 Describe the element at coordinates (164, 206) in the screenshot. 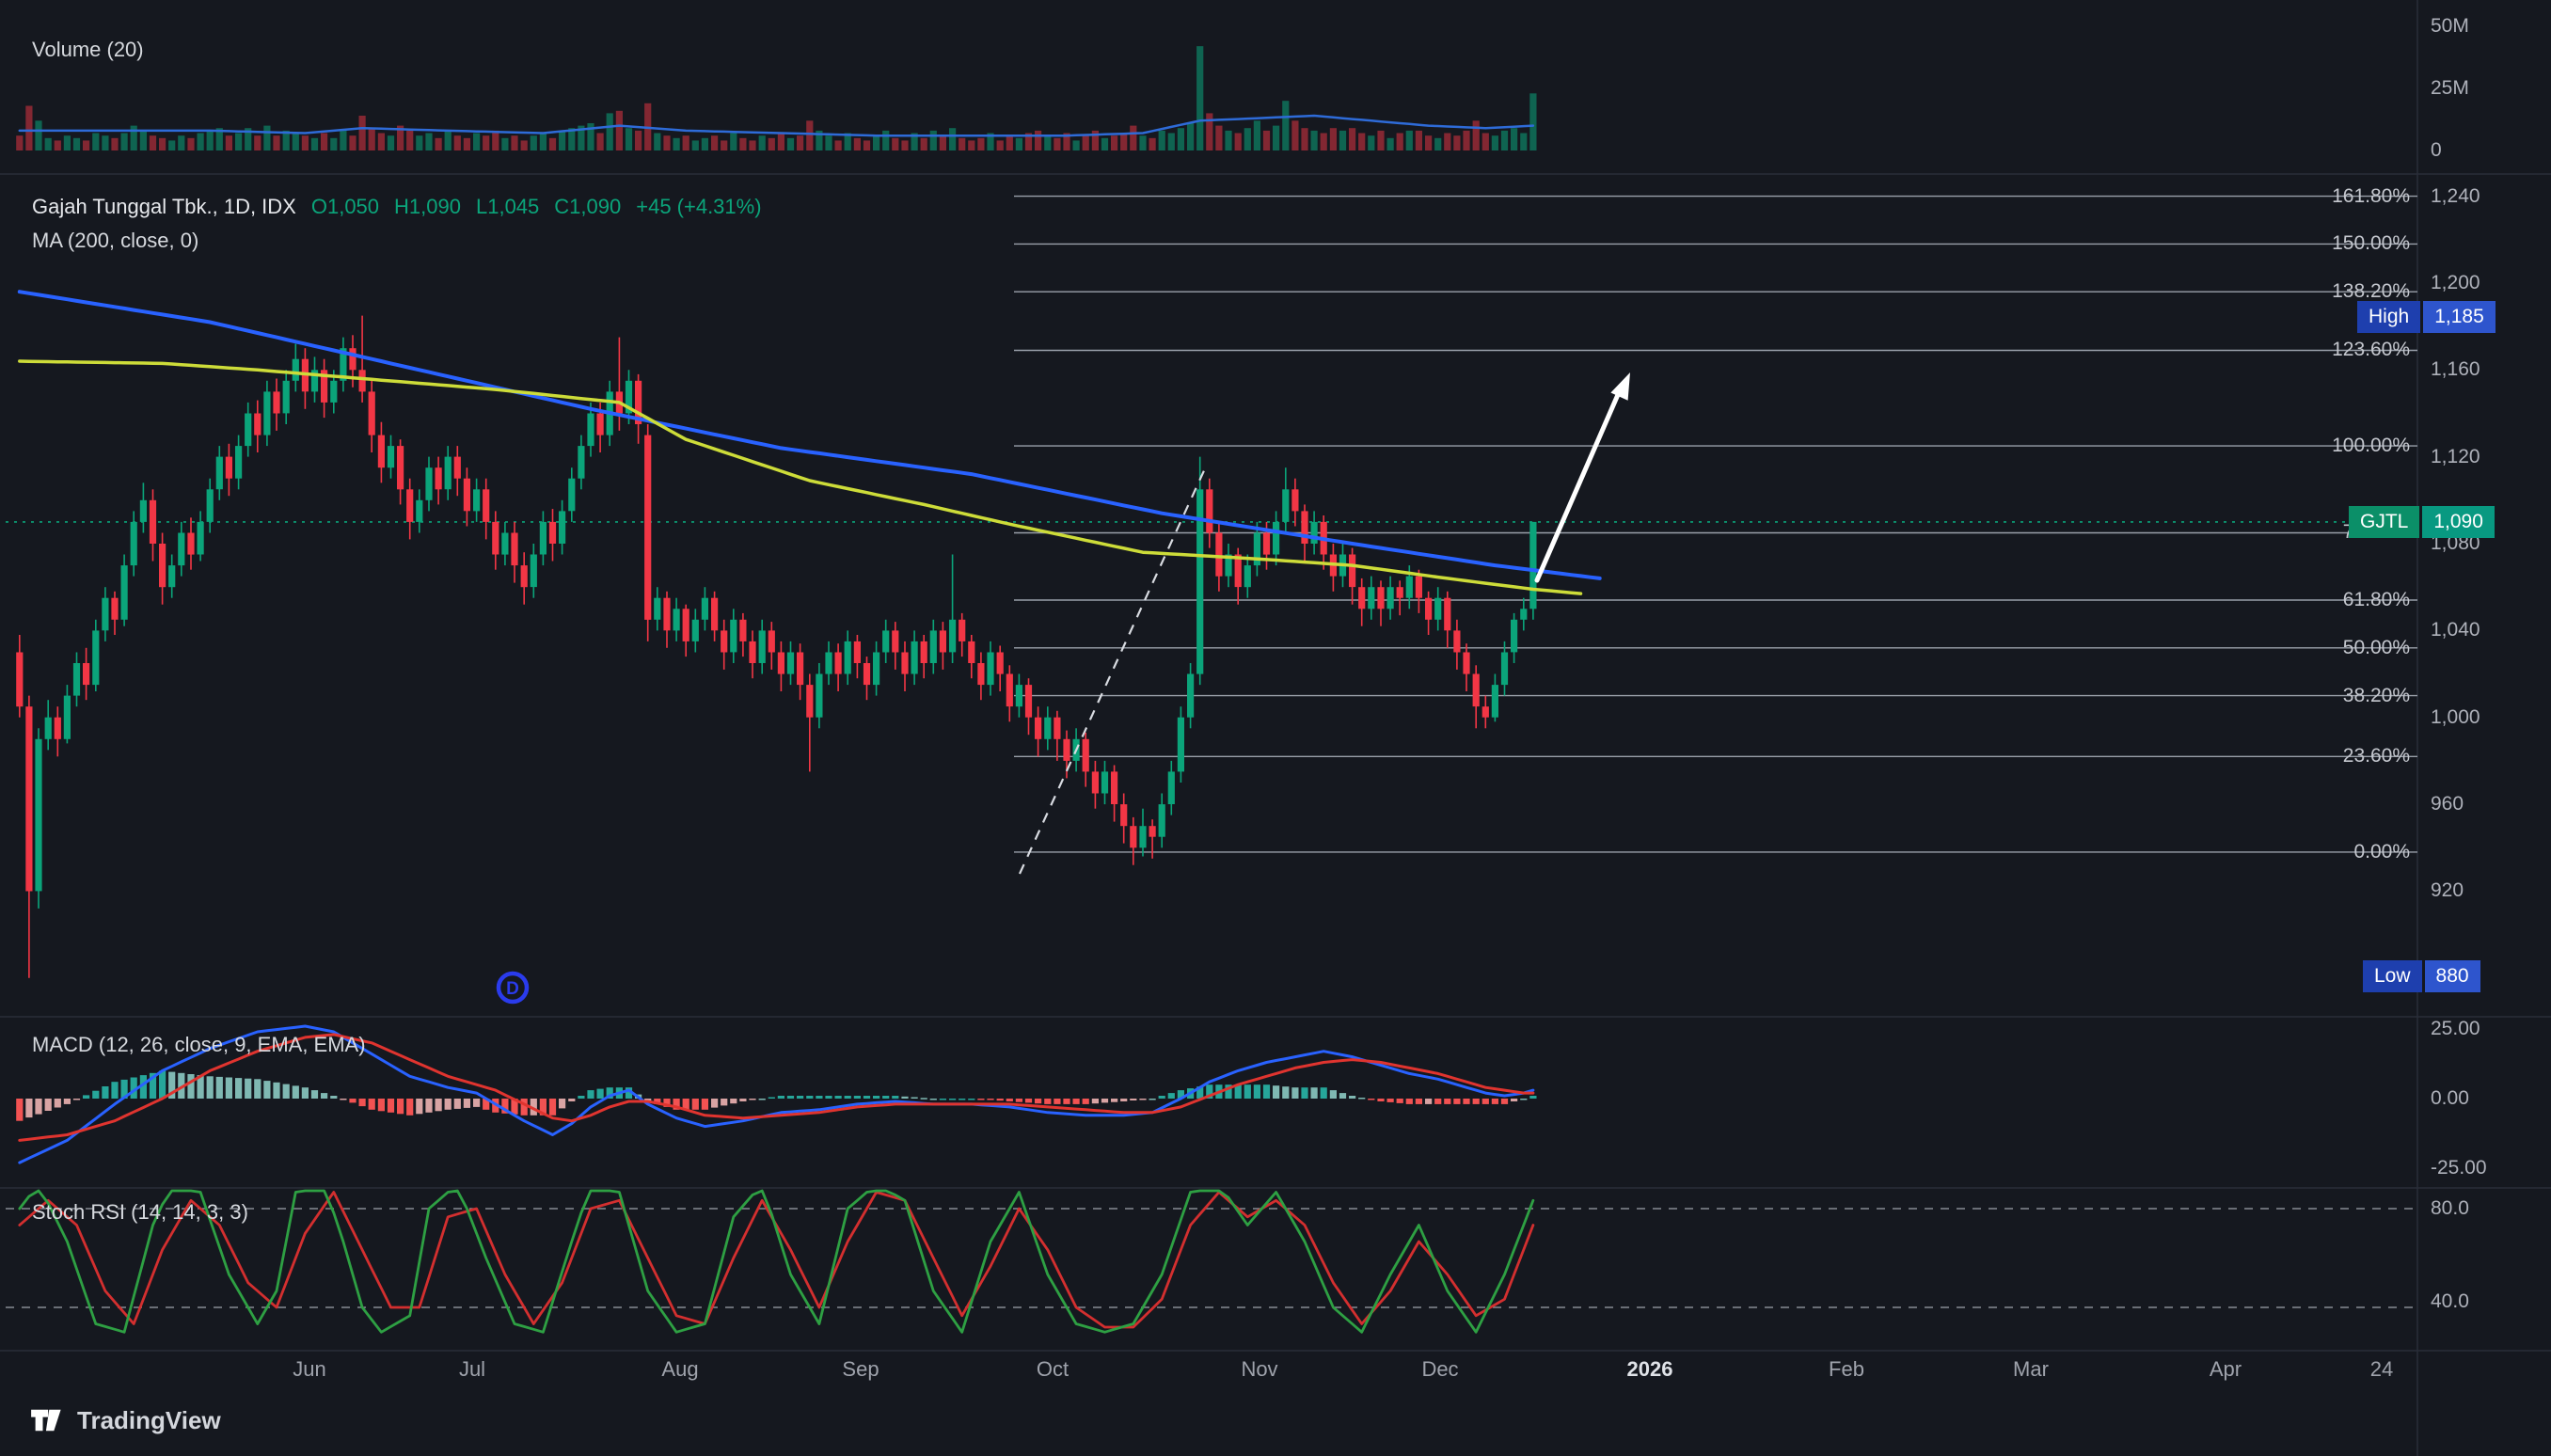

I see `symbol-title: Gajah Tunggal Tbk., 1D, IDX` at that location.